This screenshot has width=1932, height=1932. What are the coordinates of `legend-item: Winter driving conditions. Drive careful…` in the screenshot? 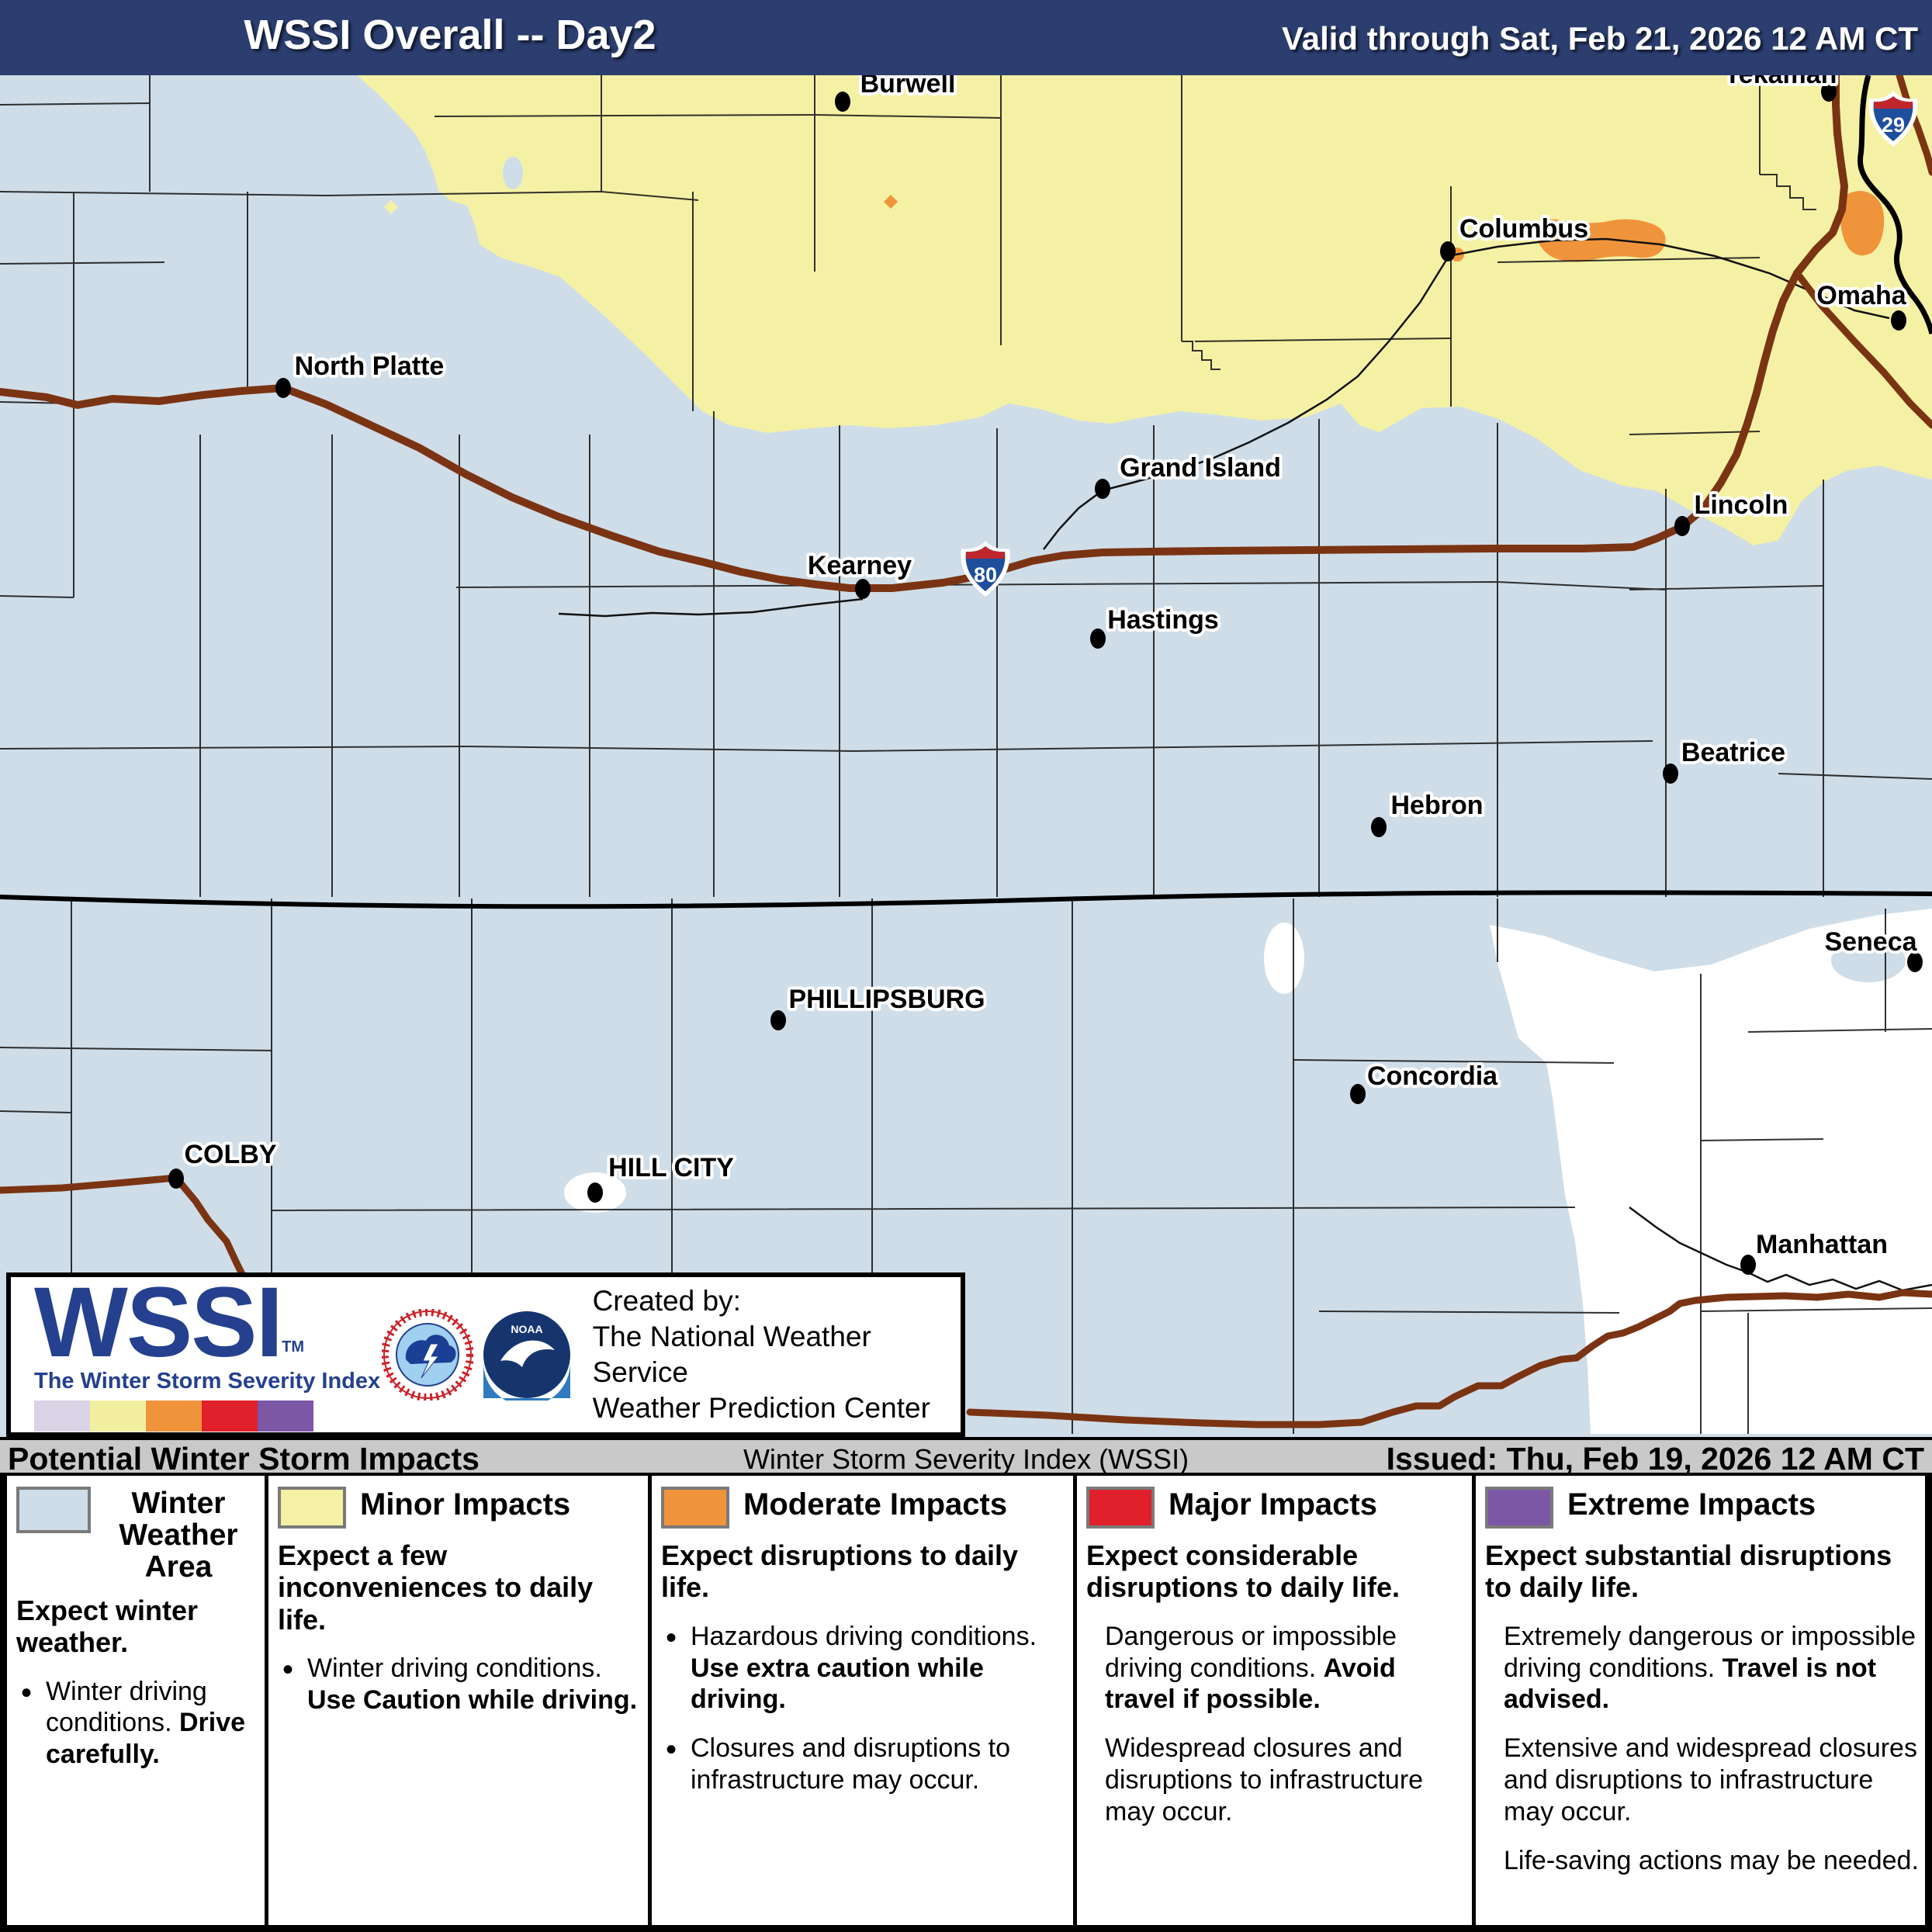 It's located at (136, 1722).